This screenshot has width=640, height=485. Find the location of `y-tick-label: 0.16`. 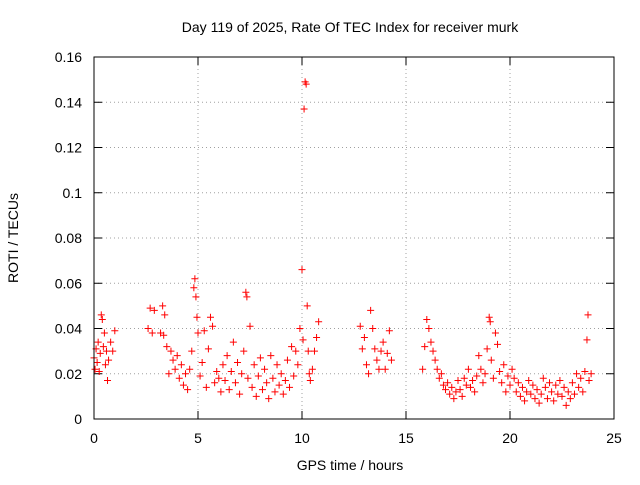

y-tick-label: 0.16 is located at coordinates (68, 57).